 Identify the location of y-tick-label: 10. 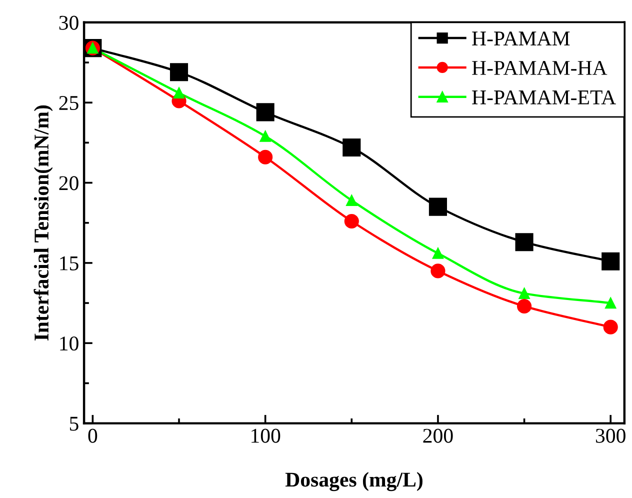
(69, 343).